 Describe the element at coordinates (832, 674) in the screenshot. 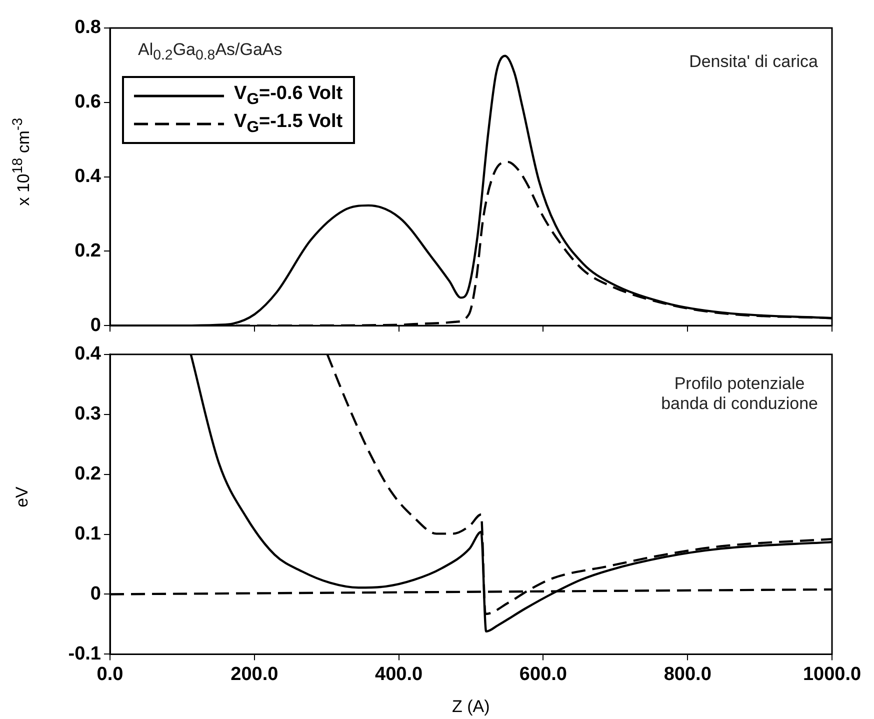

I see `x-tick-label: 1000.0` at that location.